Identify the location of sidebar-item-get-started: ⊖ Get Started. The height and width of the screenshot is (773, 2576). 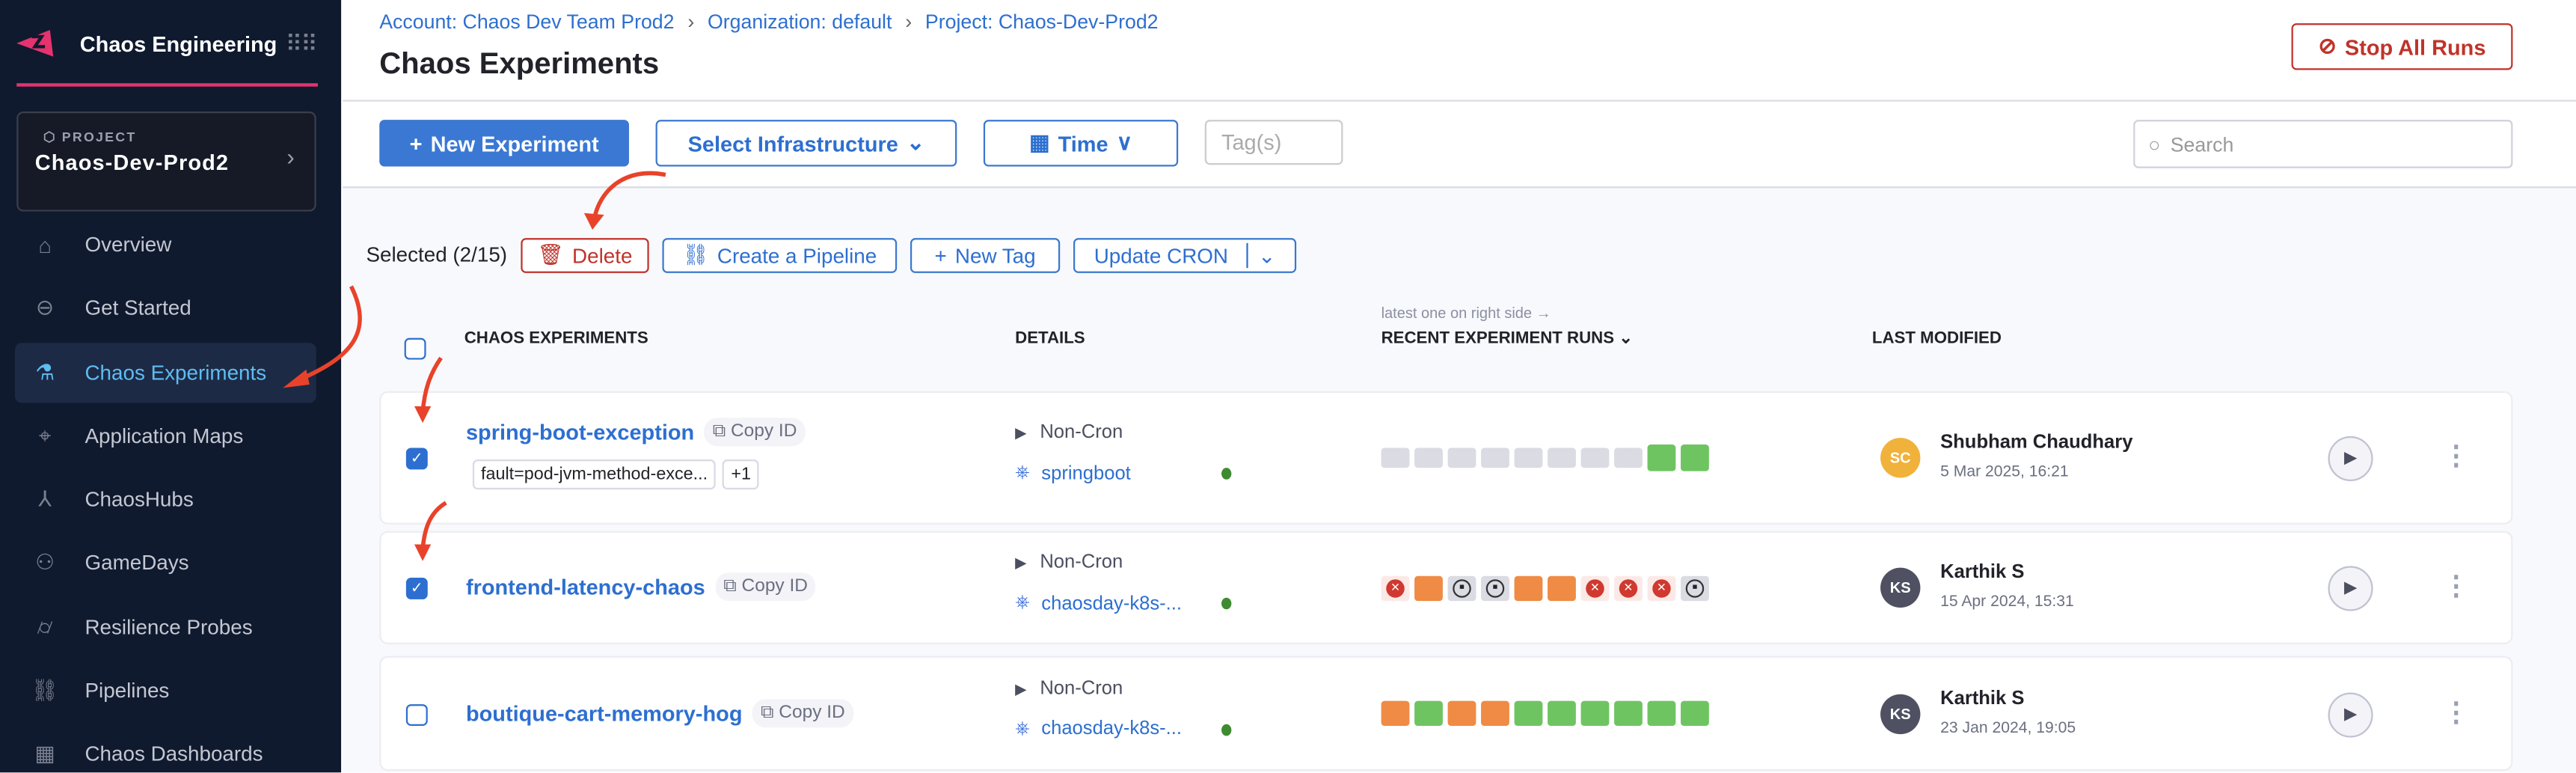
(165, 308).